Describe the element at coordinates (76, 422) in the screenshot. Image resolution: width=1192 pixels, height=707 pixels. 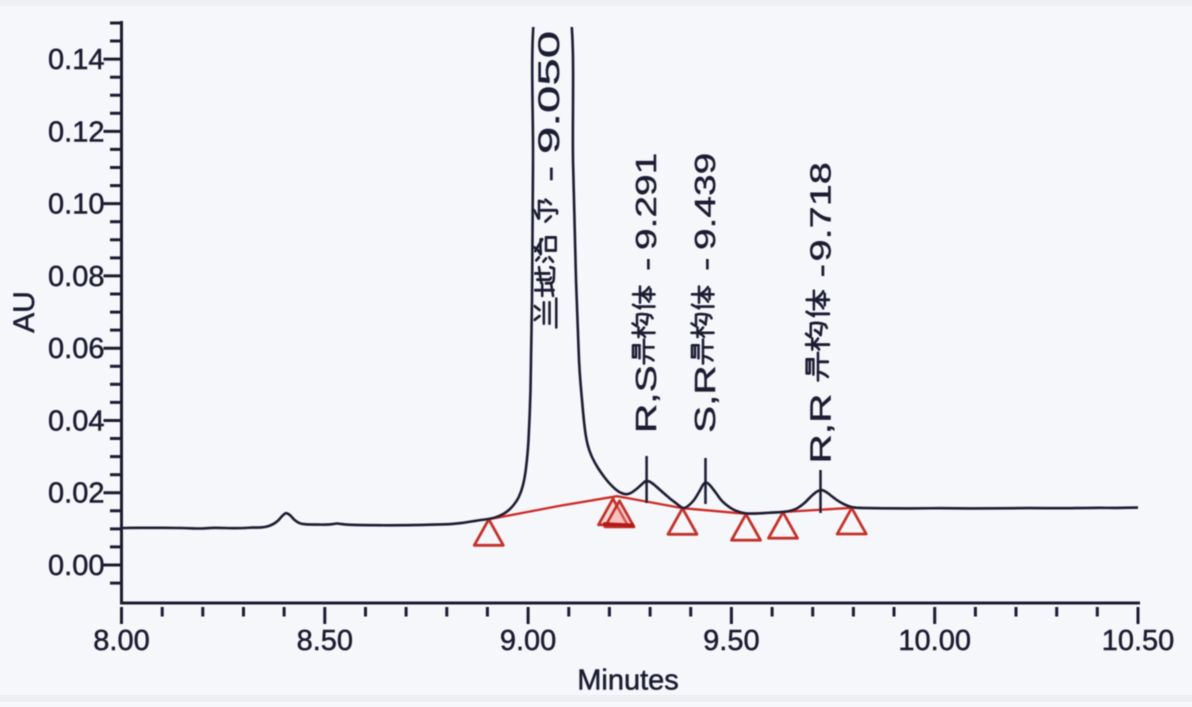
I see `svg-text: 0.04` at that location.